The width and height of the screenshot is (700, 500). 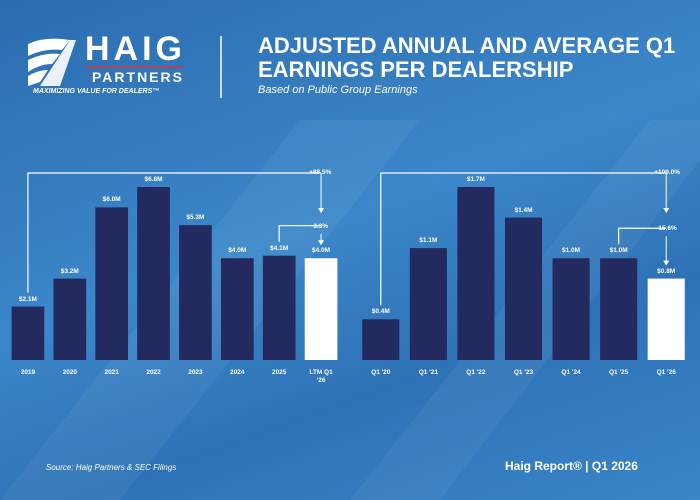 What do you see at coordinates (195, 218) in the screenshot?
I see `value-label: $5.3M` at bounding box center [195, 218].